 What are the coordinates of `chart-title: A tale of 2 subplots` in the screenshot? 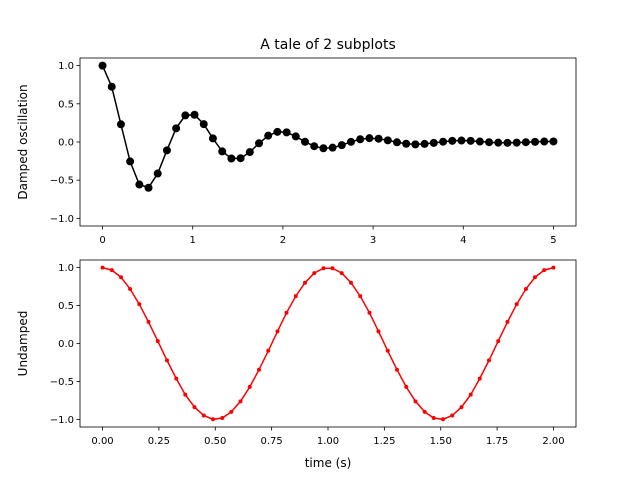 It's located at (328, 45).